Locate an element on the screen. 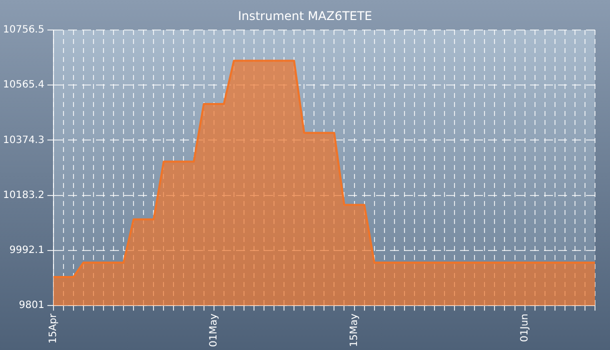 The width and height of the screenshot is (610, 350). y-tick-label: 10374.3 is located at coordinates (23, 140).